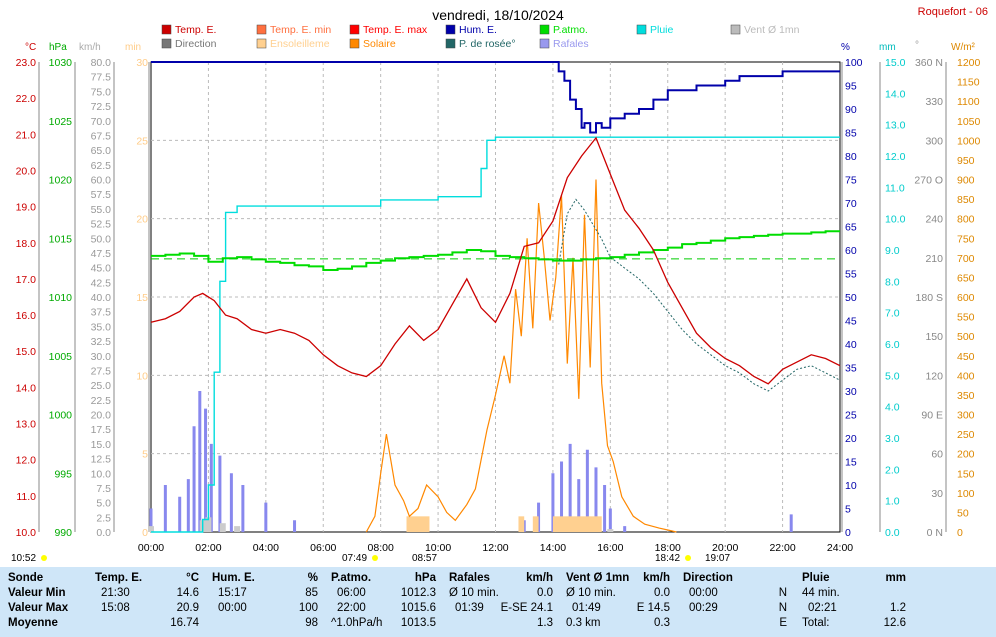  Describe the element at coordinates (101, 474) in the screenshot. I see `wind-tick-label: 10.0` at that location.